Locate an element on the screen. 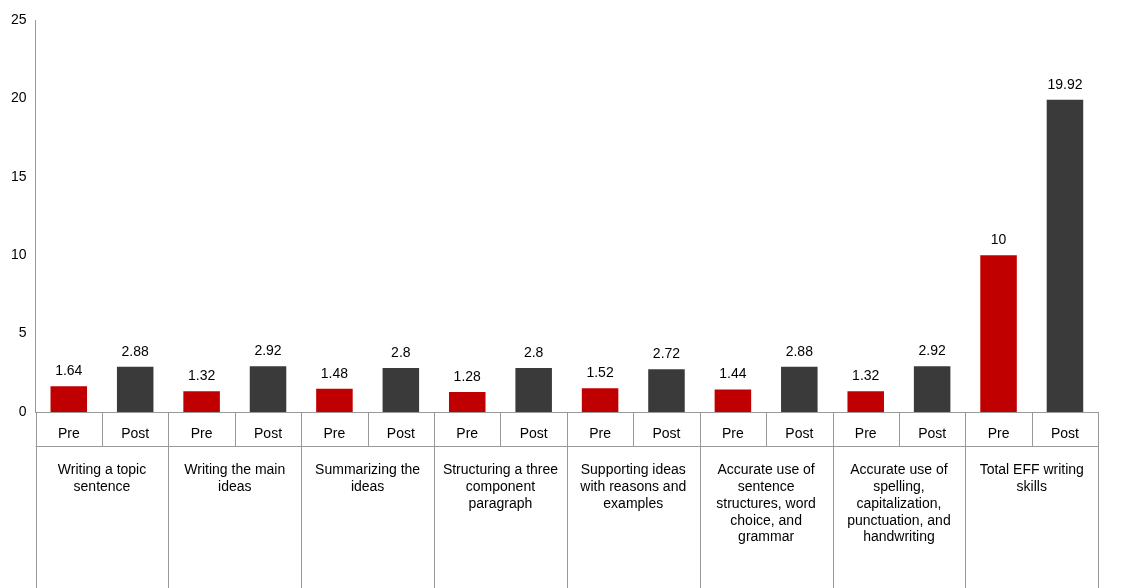  data-label: 1.52 is located at coordinates (600, 372).